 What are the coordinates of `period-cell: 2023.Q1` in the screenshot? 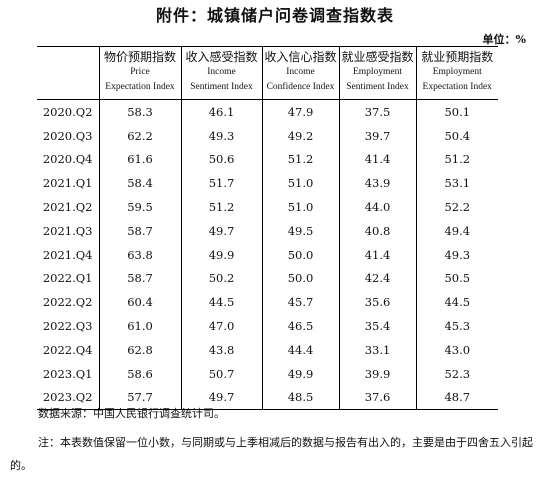 It's located at (67, 373).